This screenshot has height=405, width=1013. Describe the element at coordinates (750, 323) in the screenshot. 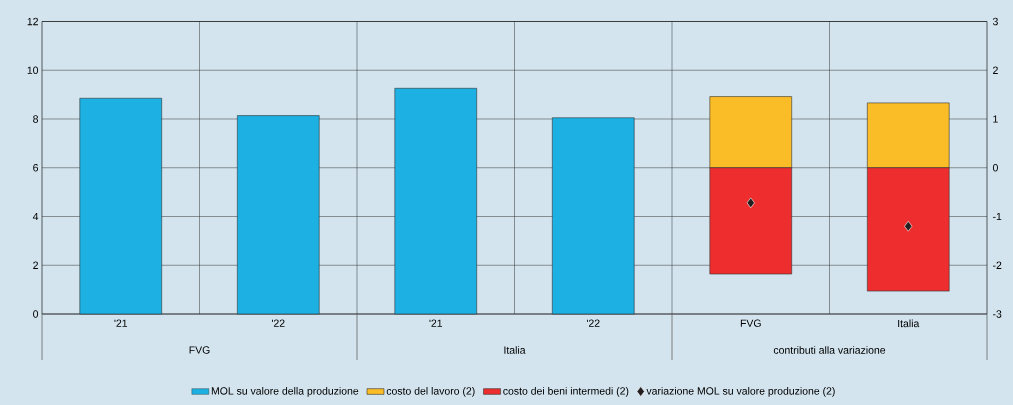

I see `x-tick-label: FVG` at that location.